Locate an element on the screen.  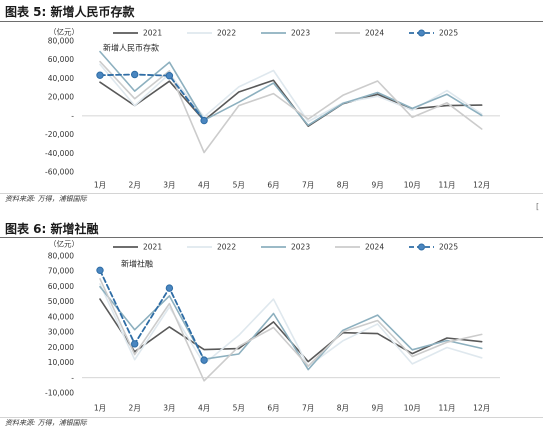
tsf-x-tick-label: 4月 is located at coordinates (204, 408).